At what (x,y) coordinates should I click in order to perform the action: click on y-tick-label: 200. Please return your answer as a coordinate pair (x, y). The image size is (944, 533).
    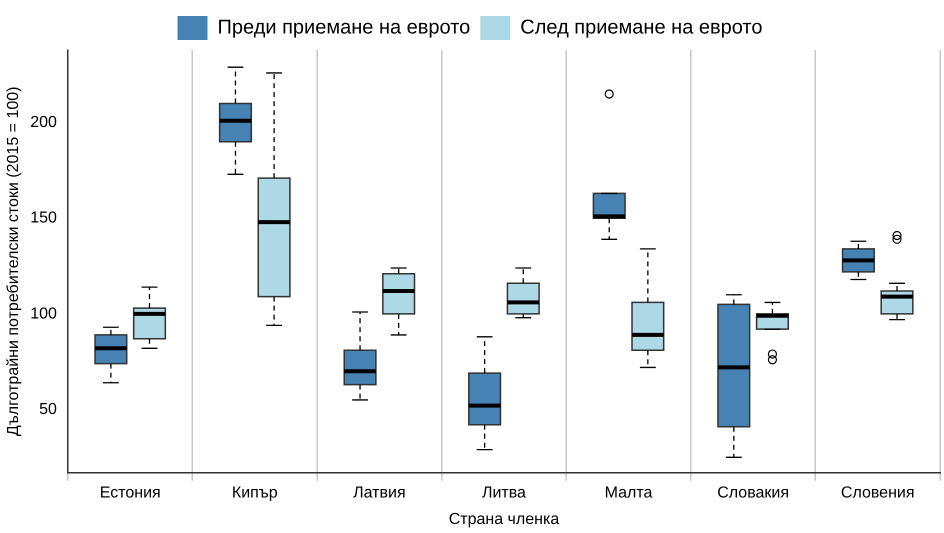
    Looking at the image, I should click on (43, 123).